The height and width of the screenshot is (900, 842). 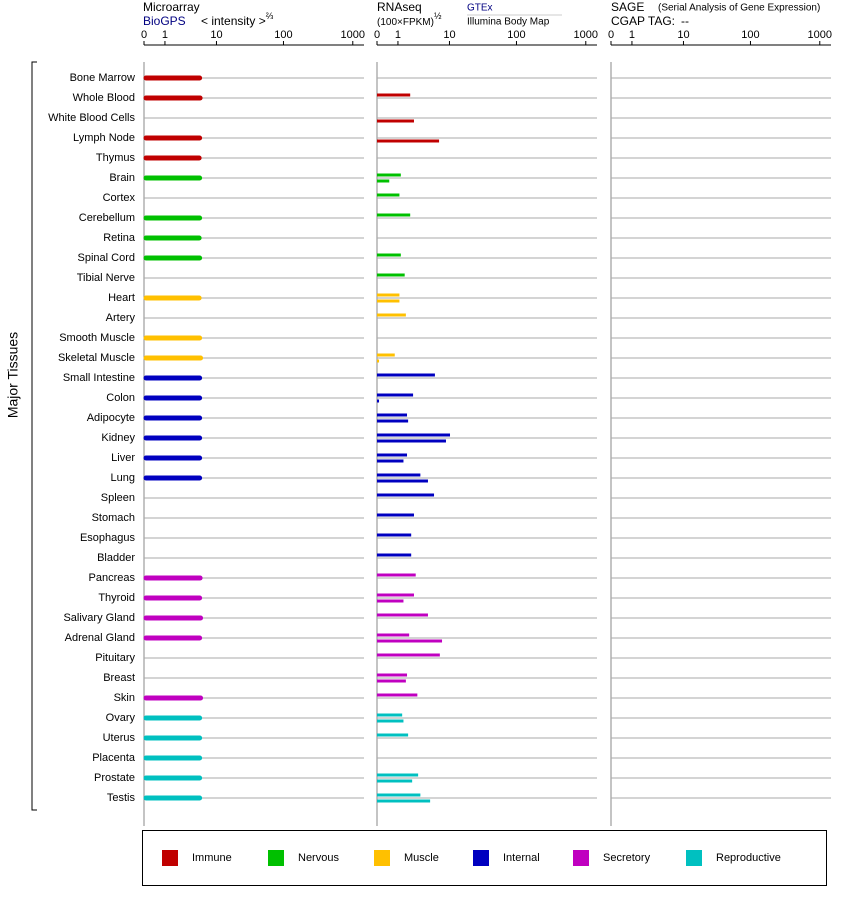 What do you see at coordinates (97, 338) in the screenshot?
I see `category-label: Smooth Muscle` at bounding box center [97, 338].